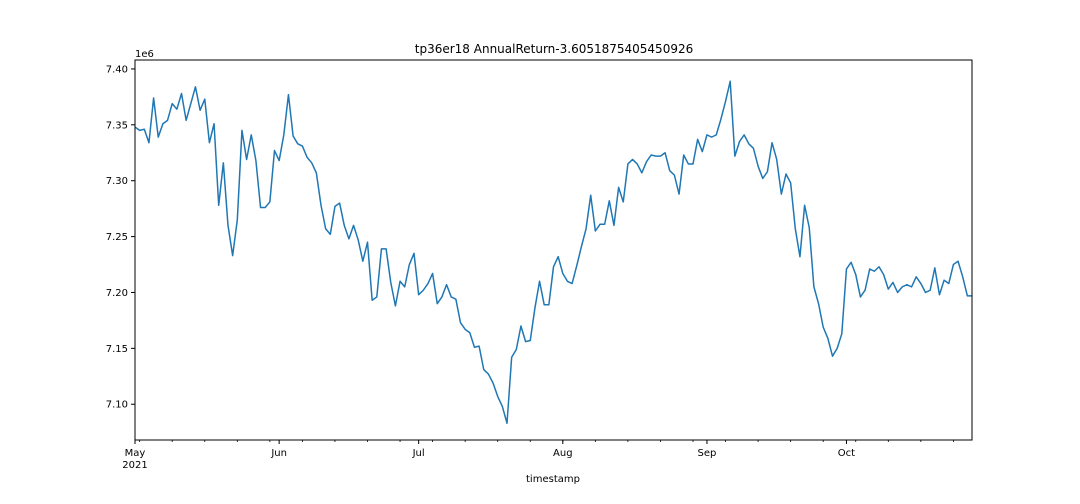  Describe the element at coordinates (117, 181) in the screenshot. I see `y-tick-label: 7.30` at that location.